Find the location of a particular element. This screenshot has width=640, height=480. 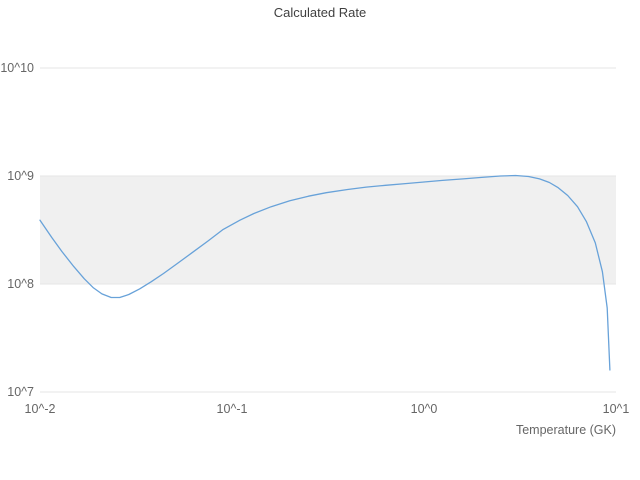

y-tick-label: 10^10 is located at coordinates (17, 68).